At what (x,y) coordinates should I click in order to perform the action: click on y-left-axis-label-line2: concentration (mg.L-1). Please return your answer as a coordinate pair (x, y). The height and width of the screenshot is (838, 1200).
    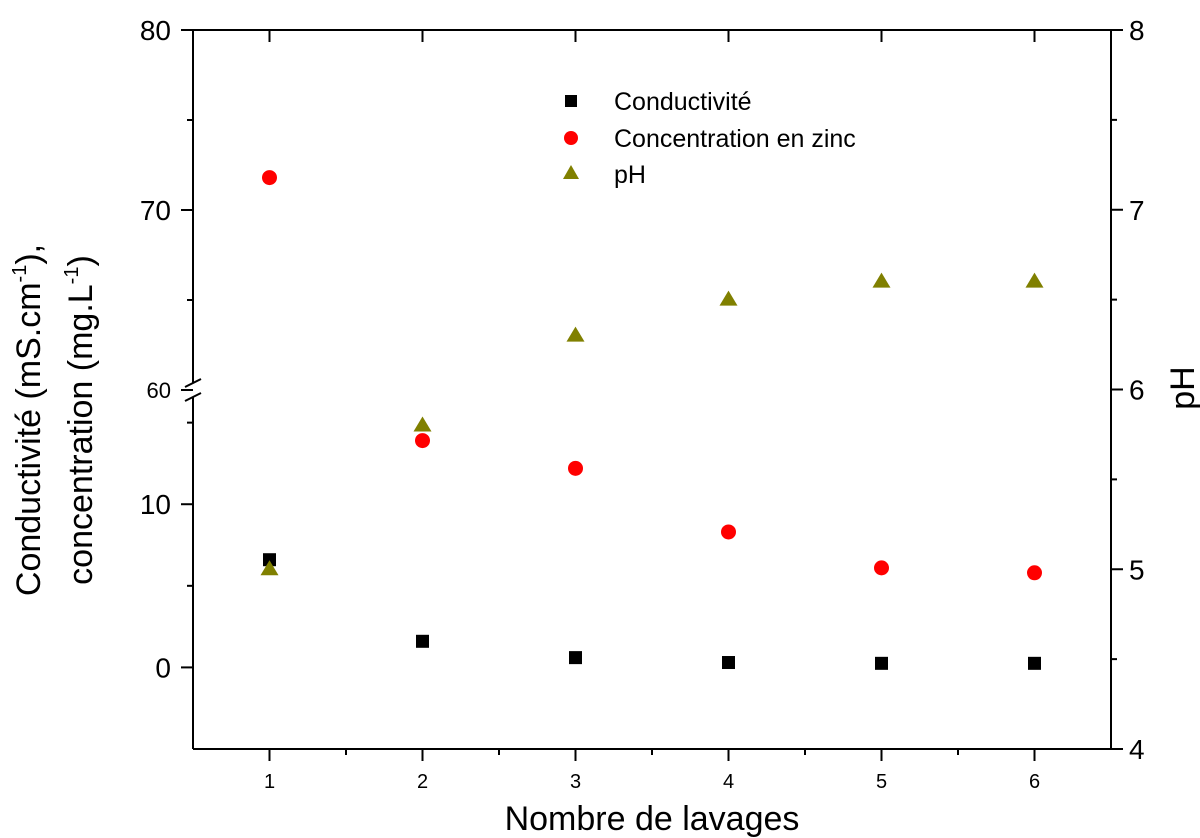
    Looking at the image, I should click on (80, 420).